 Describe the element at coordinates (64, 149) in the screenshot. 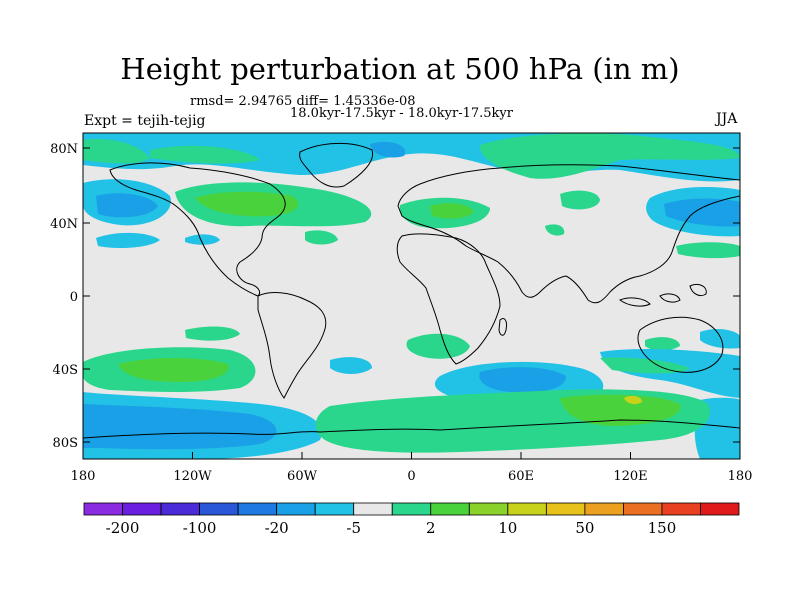

I see `lat-label-80n: 80N` at that location.